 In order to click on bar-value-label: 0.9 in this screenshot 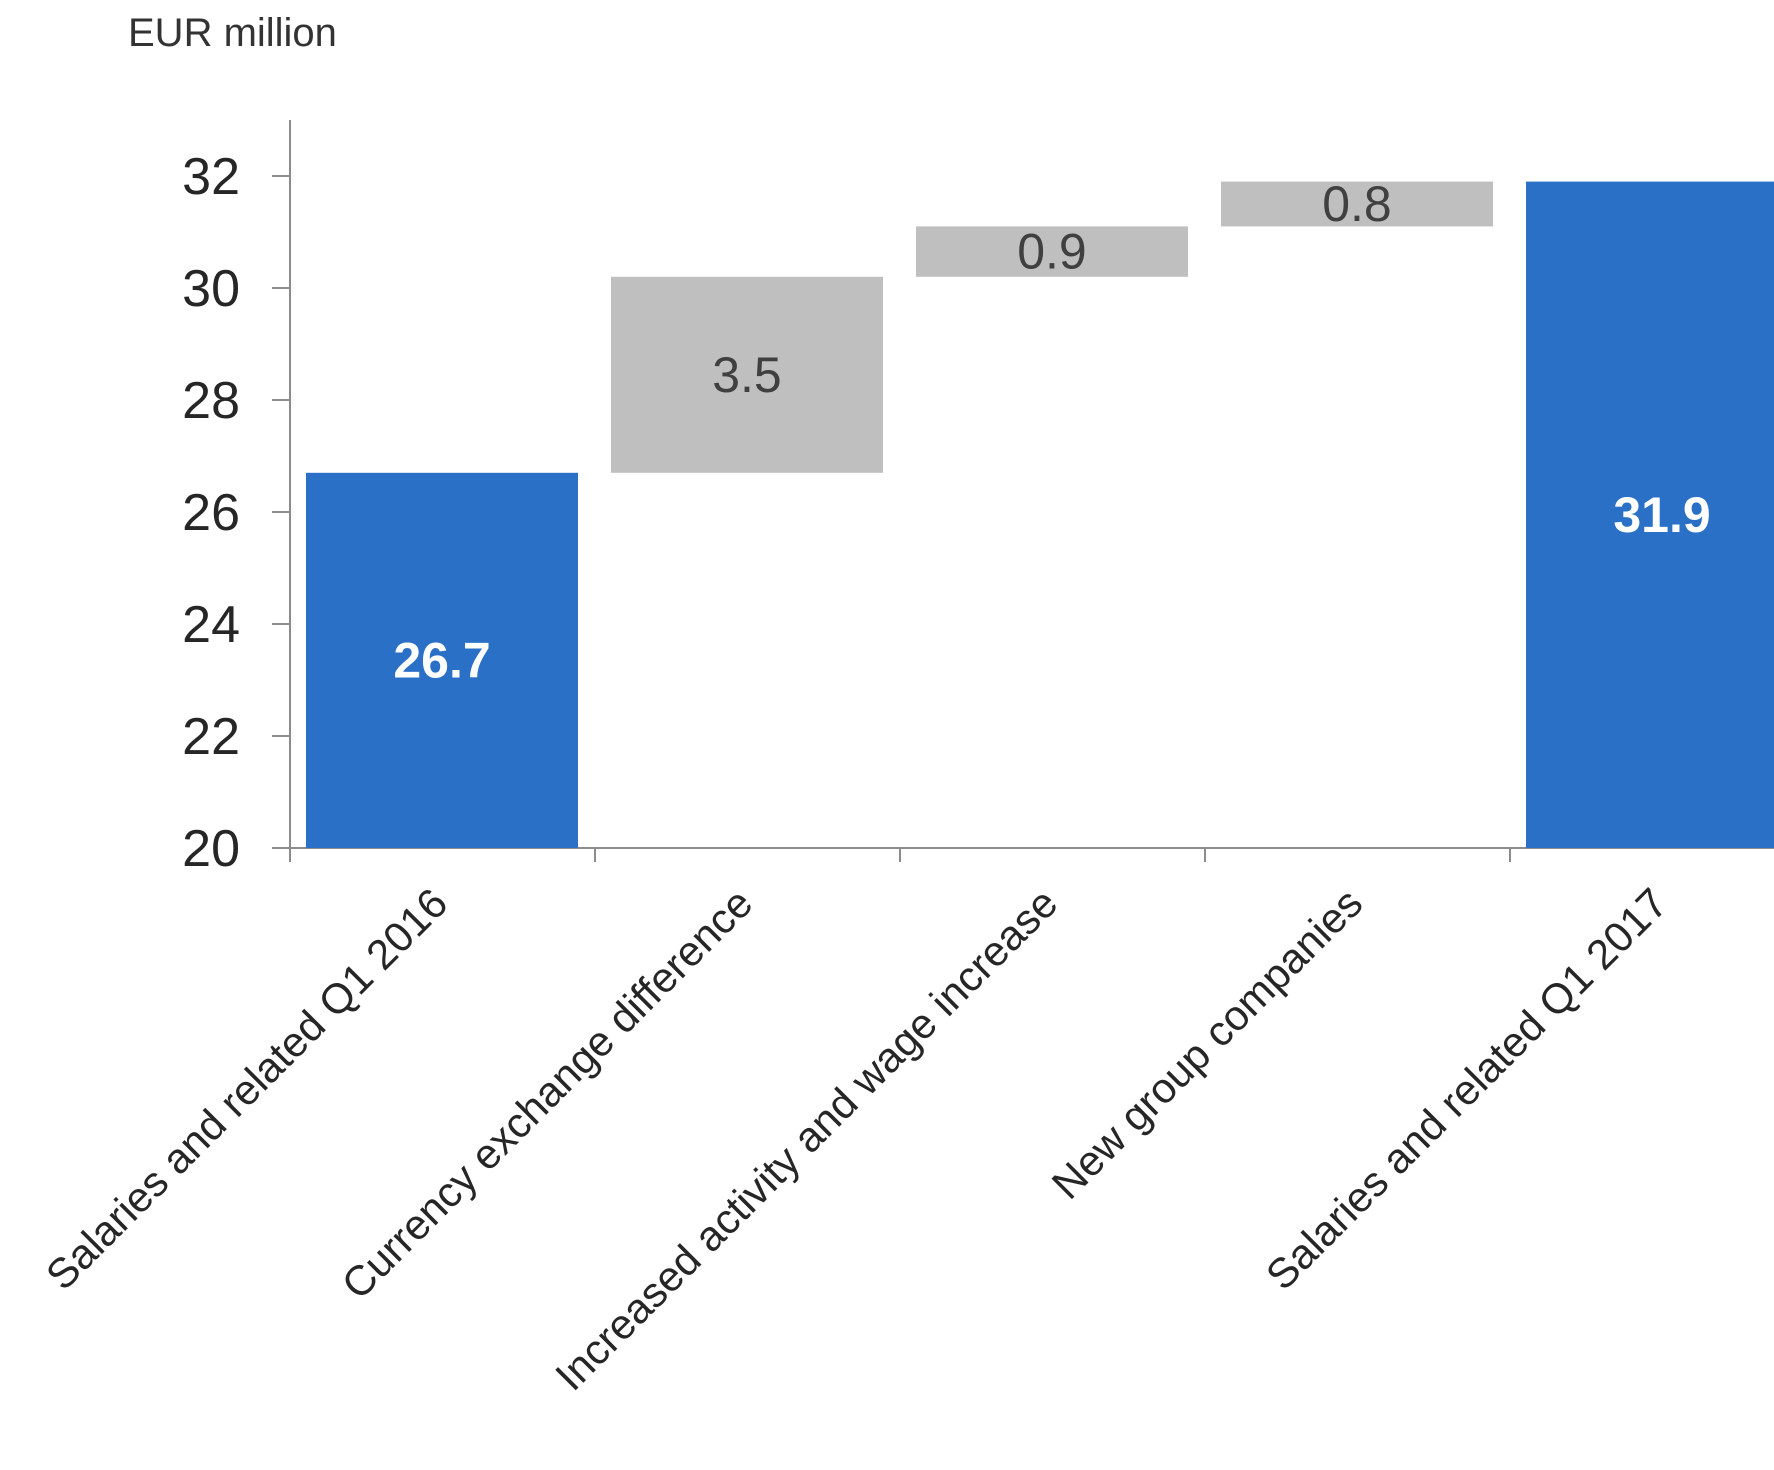, I will do `click(1052, 252)`.